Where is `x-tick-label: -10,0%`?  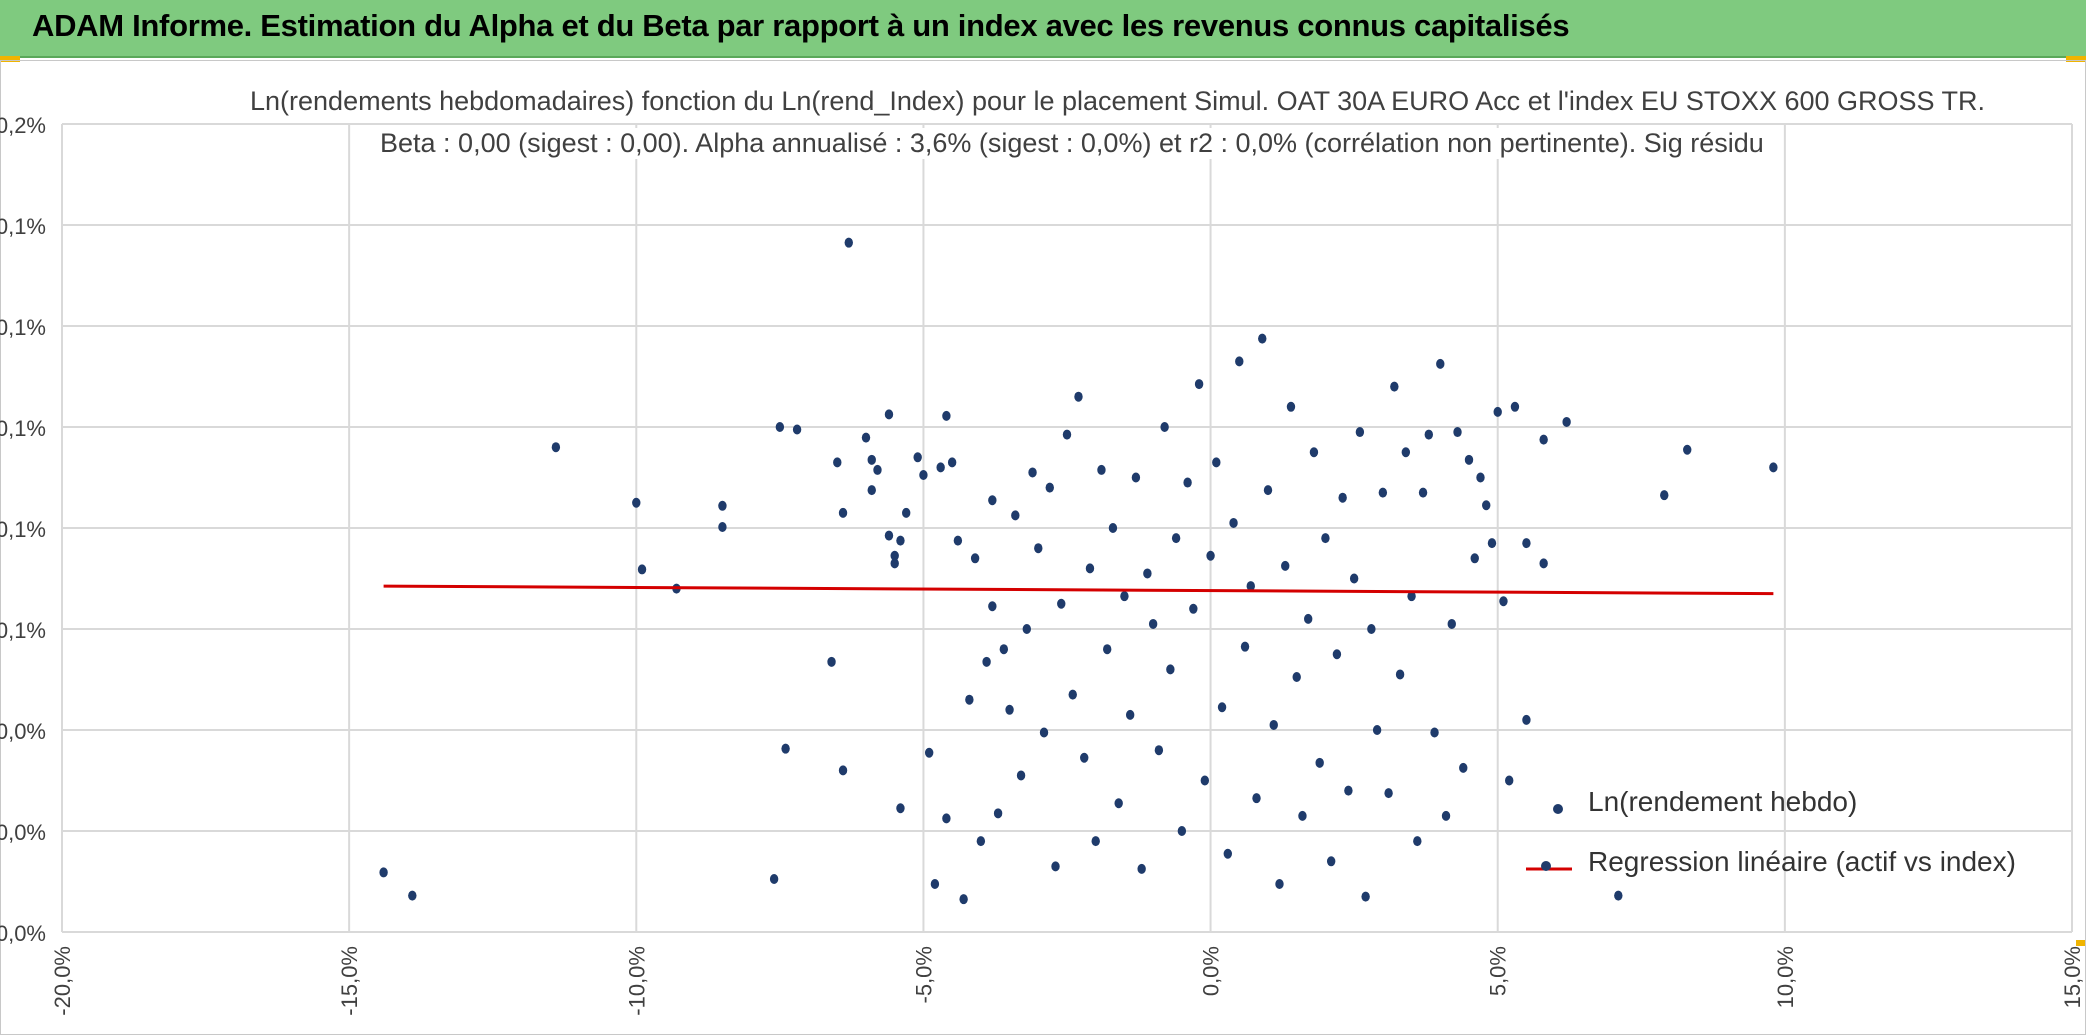
x-tick-label: -10,0% is located at coordinates (636, 981).